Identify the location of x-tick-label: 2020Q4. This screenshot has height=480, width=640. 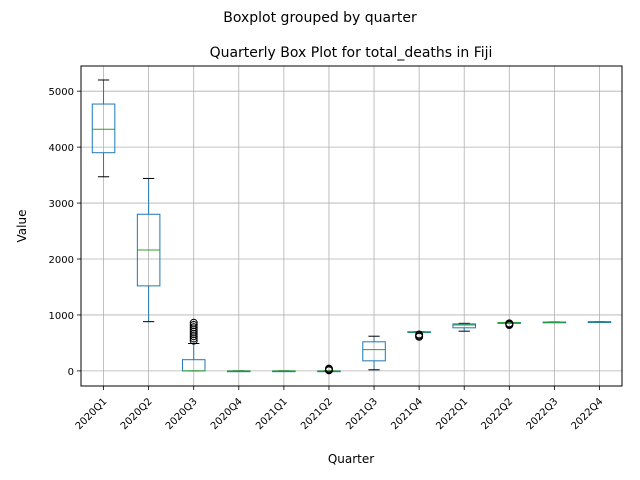
(227, 414).